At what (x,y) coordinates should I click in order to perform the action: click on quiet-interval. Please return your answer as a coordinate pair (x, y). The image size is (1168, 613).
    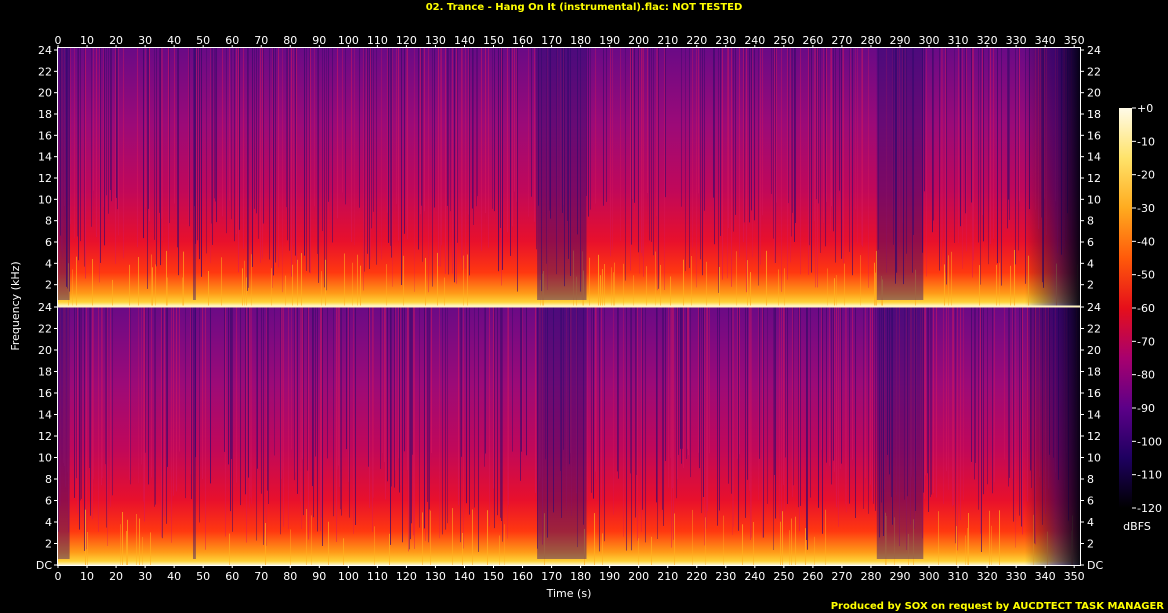
    Looking at the image, I should click on (194, 174).